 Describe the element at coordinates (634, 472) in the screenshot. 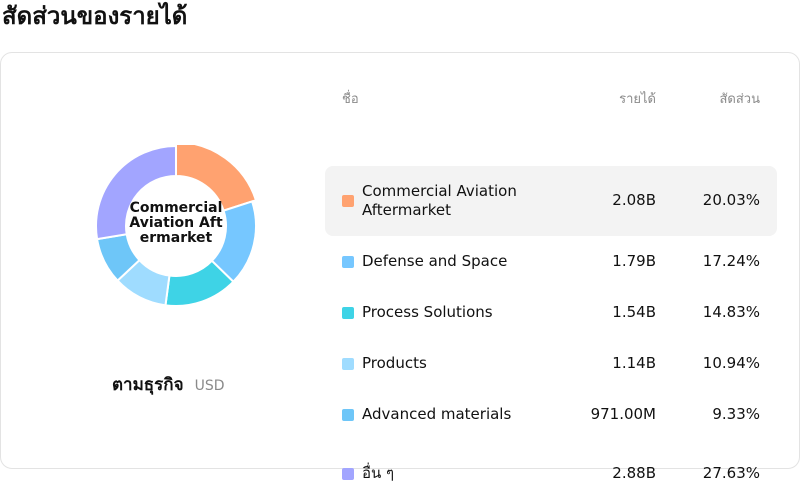

I see `row-revenue: 2.88B` at that location.